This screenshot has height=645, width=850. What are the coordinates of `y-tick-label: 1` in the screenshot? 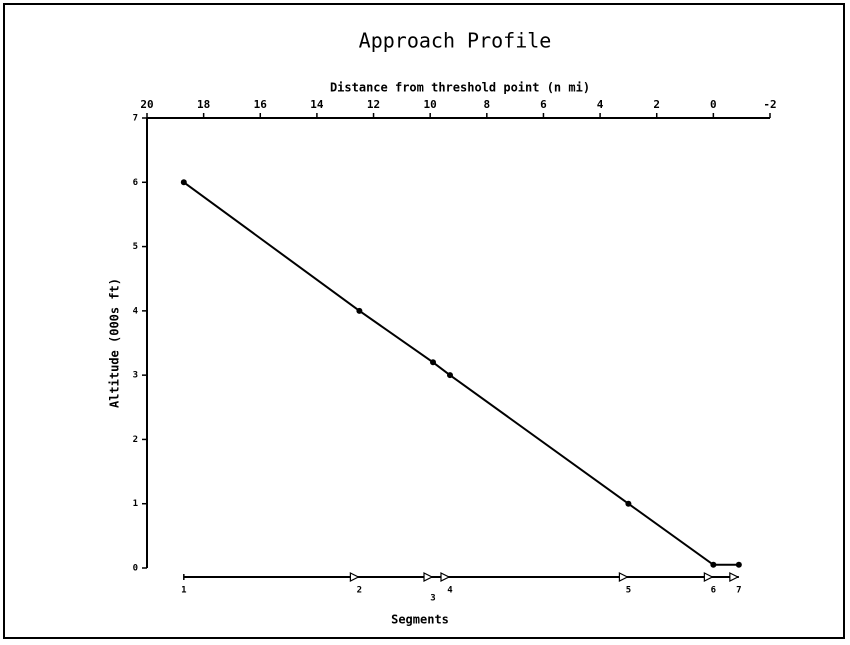 It's located at (135, 504).